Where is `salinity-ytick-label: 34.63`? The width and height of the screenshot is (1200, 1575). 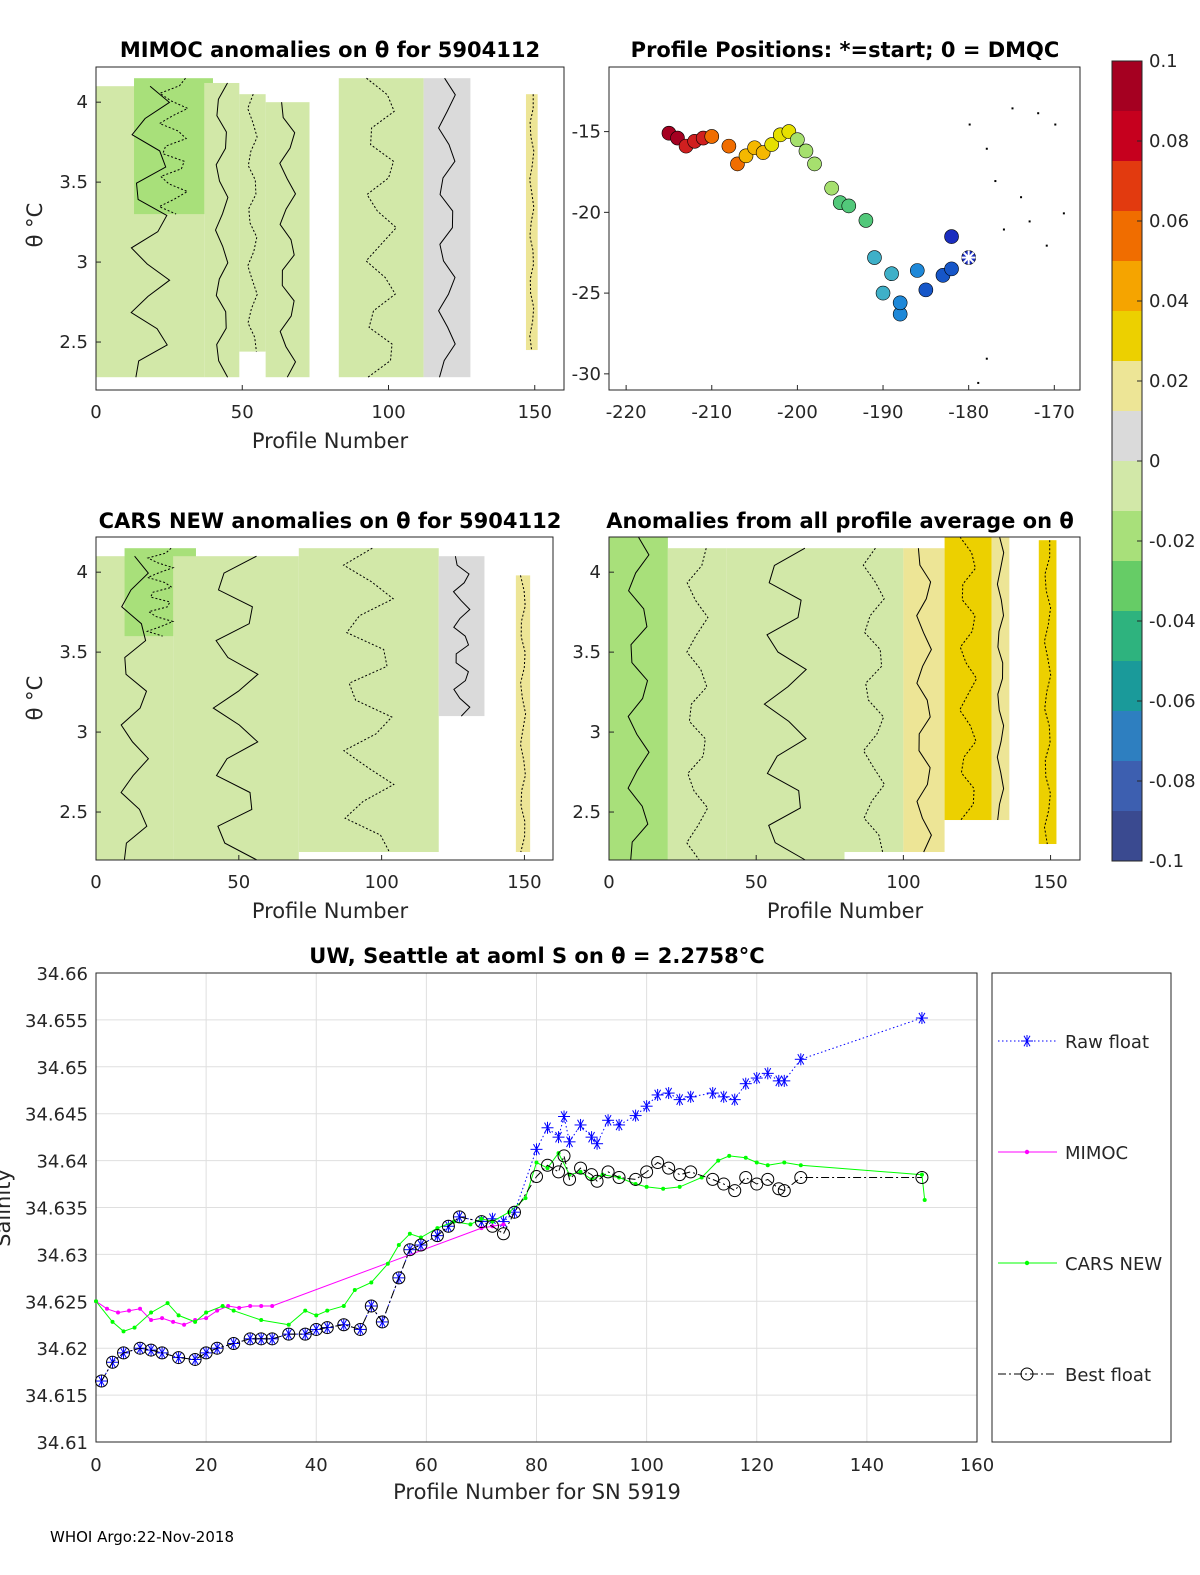
salinity-ytick-label: 34.63 is located at coordinates (62, 1255).